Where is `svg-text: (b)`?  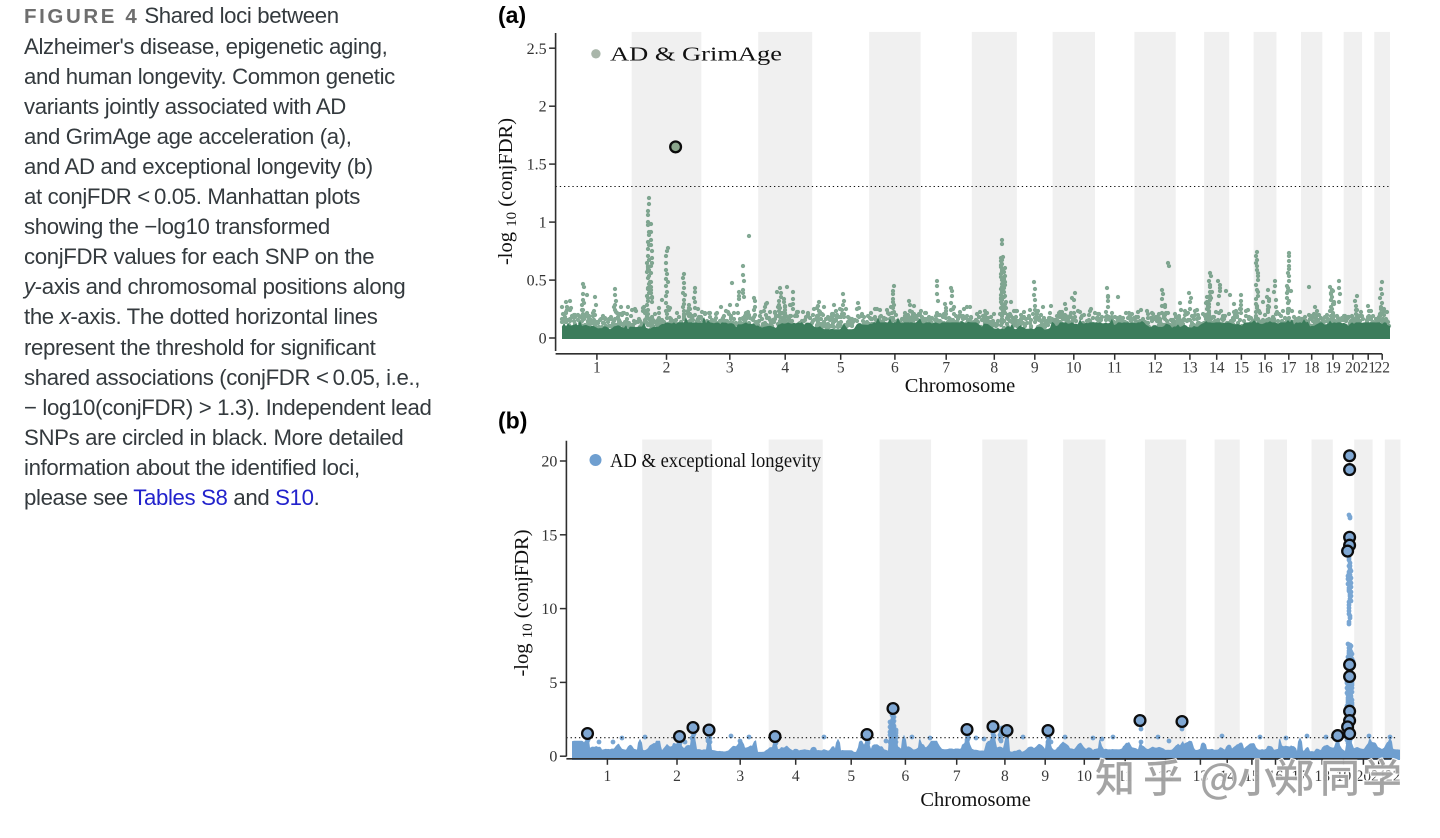
svg-text: (b) is located at coordinates (512, 420).